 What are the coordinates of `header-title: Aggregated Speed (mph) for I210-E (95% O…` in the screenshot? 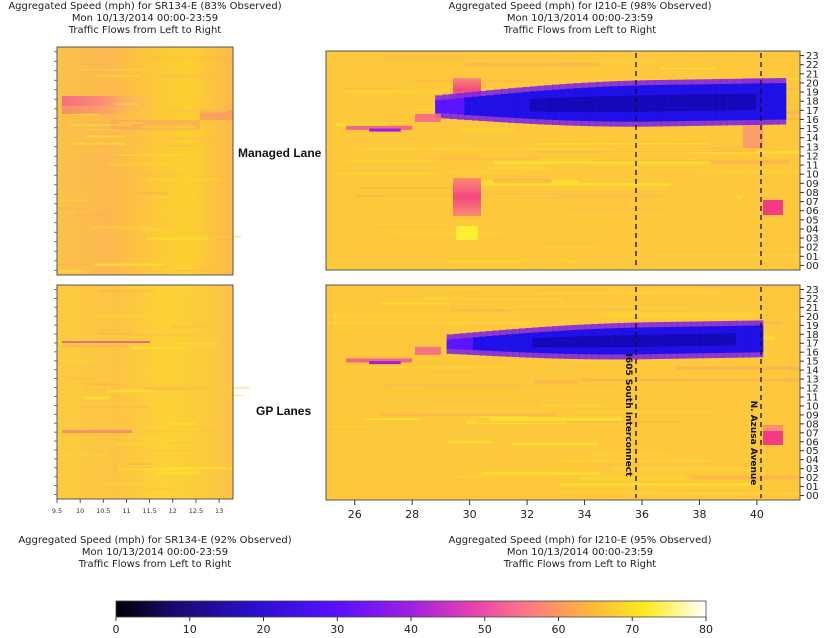 It's located at (580, 540).